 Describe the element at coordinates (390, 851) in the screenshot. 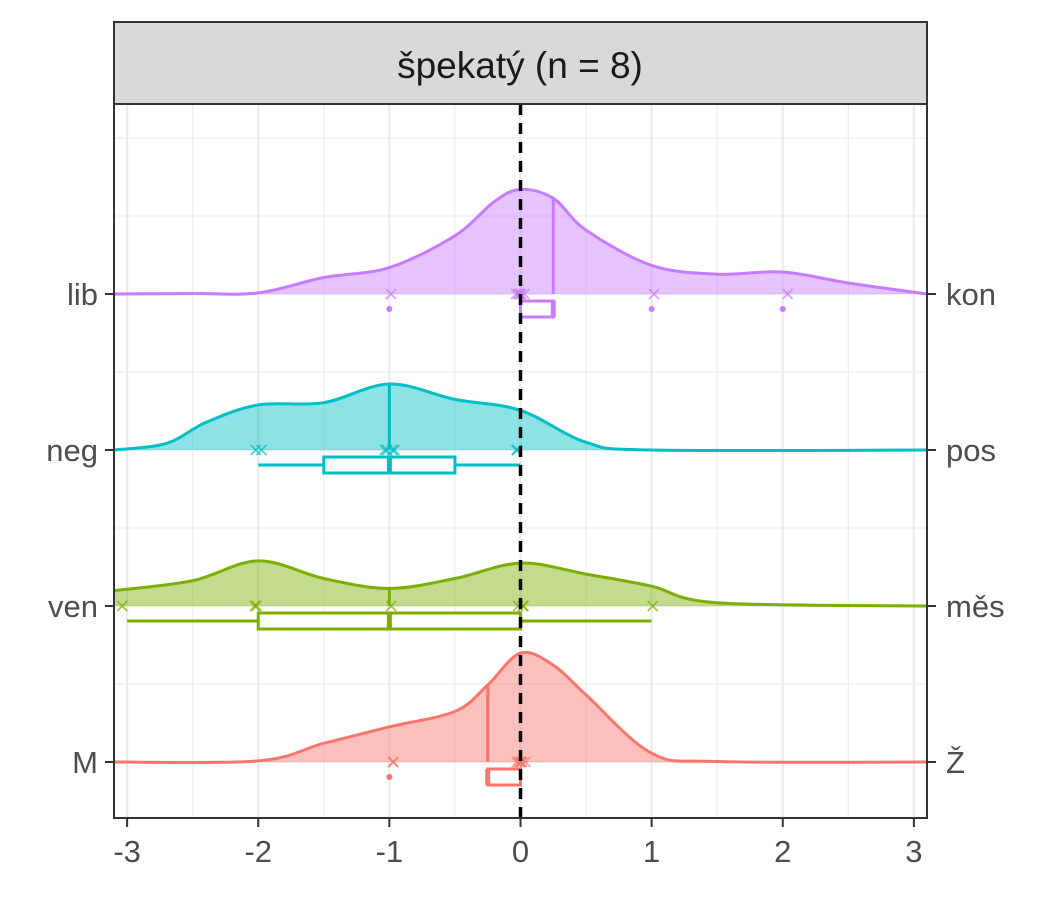

I see `x-tick-label: -1` at that location.